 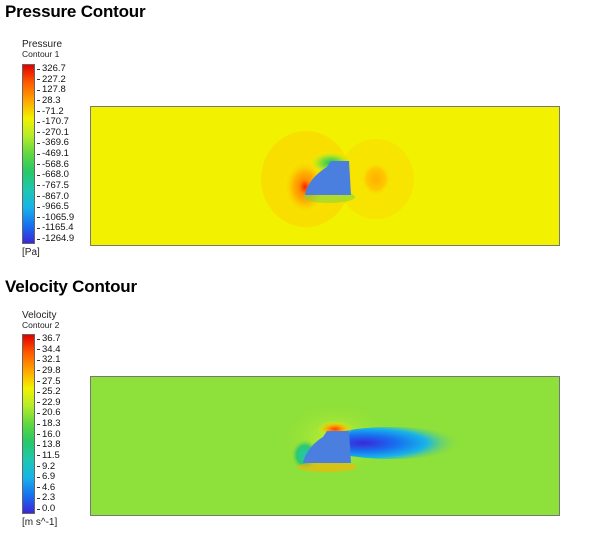 What do you see at coordinates (327, 467) in the screenshot?
I see `velocity-underbody-zone` at bounding box center [327, 467].